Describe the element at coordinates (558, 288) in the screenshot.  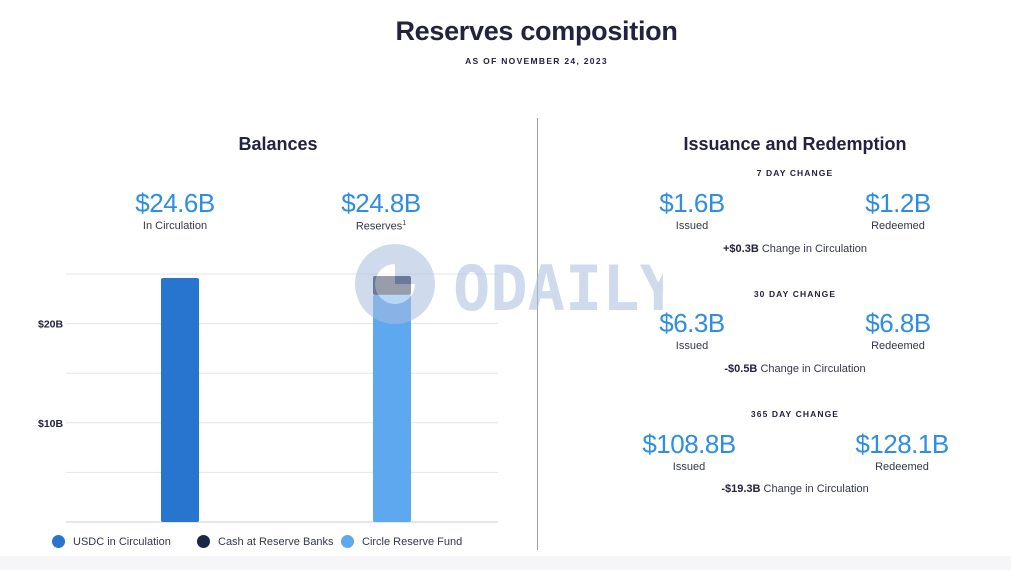
I see `watermark-text: ODAILY` at that location.